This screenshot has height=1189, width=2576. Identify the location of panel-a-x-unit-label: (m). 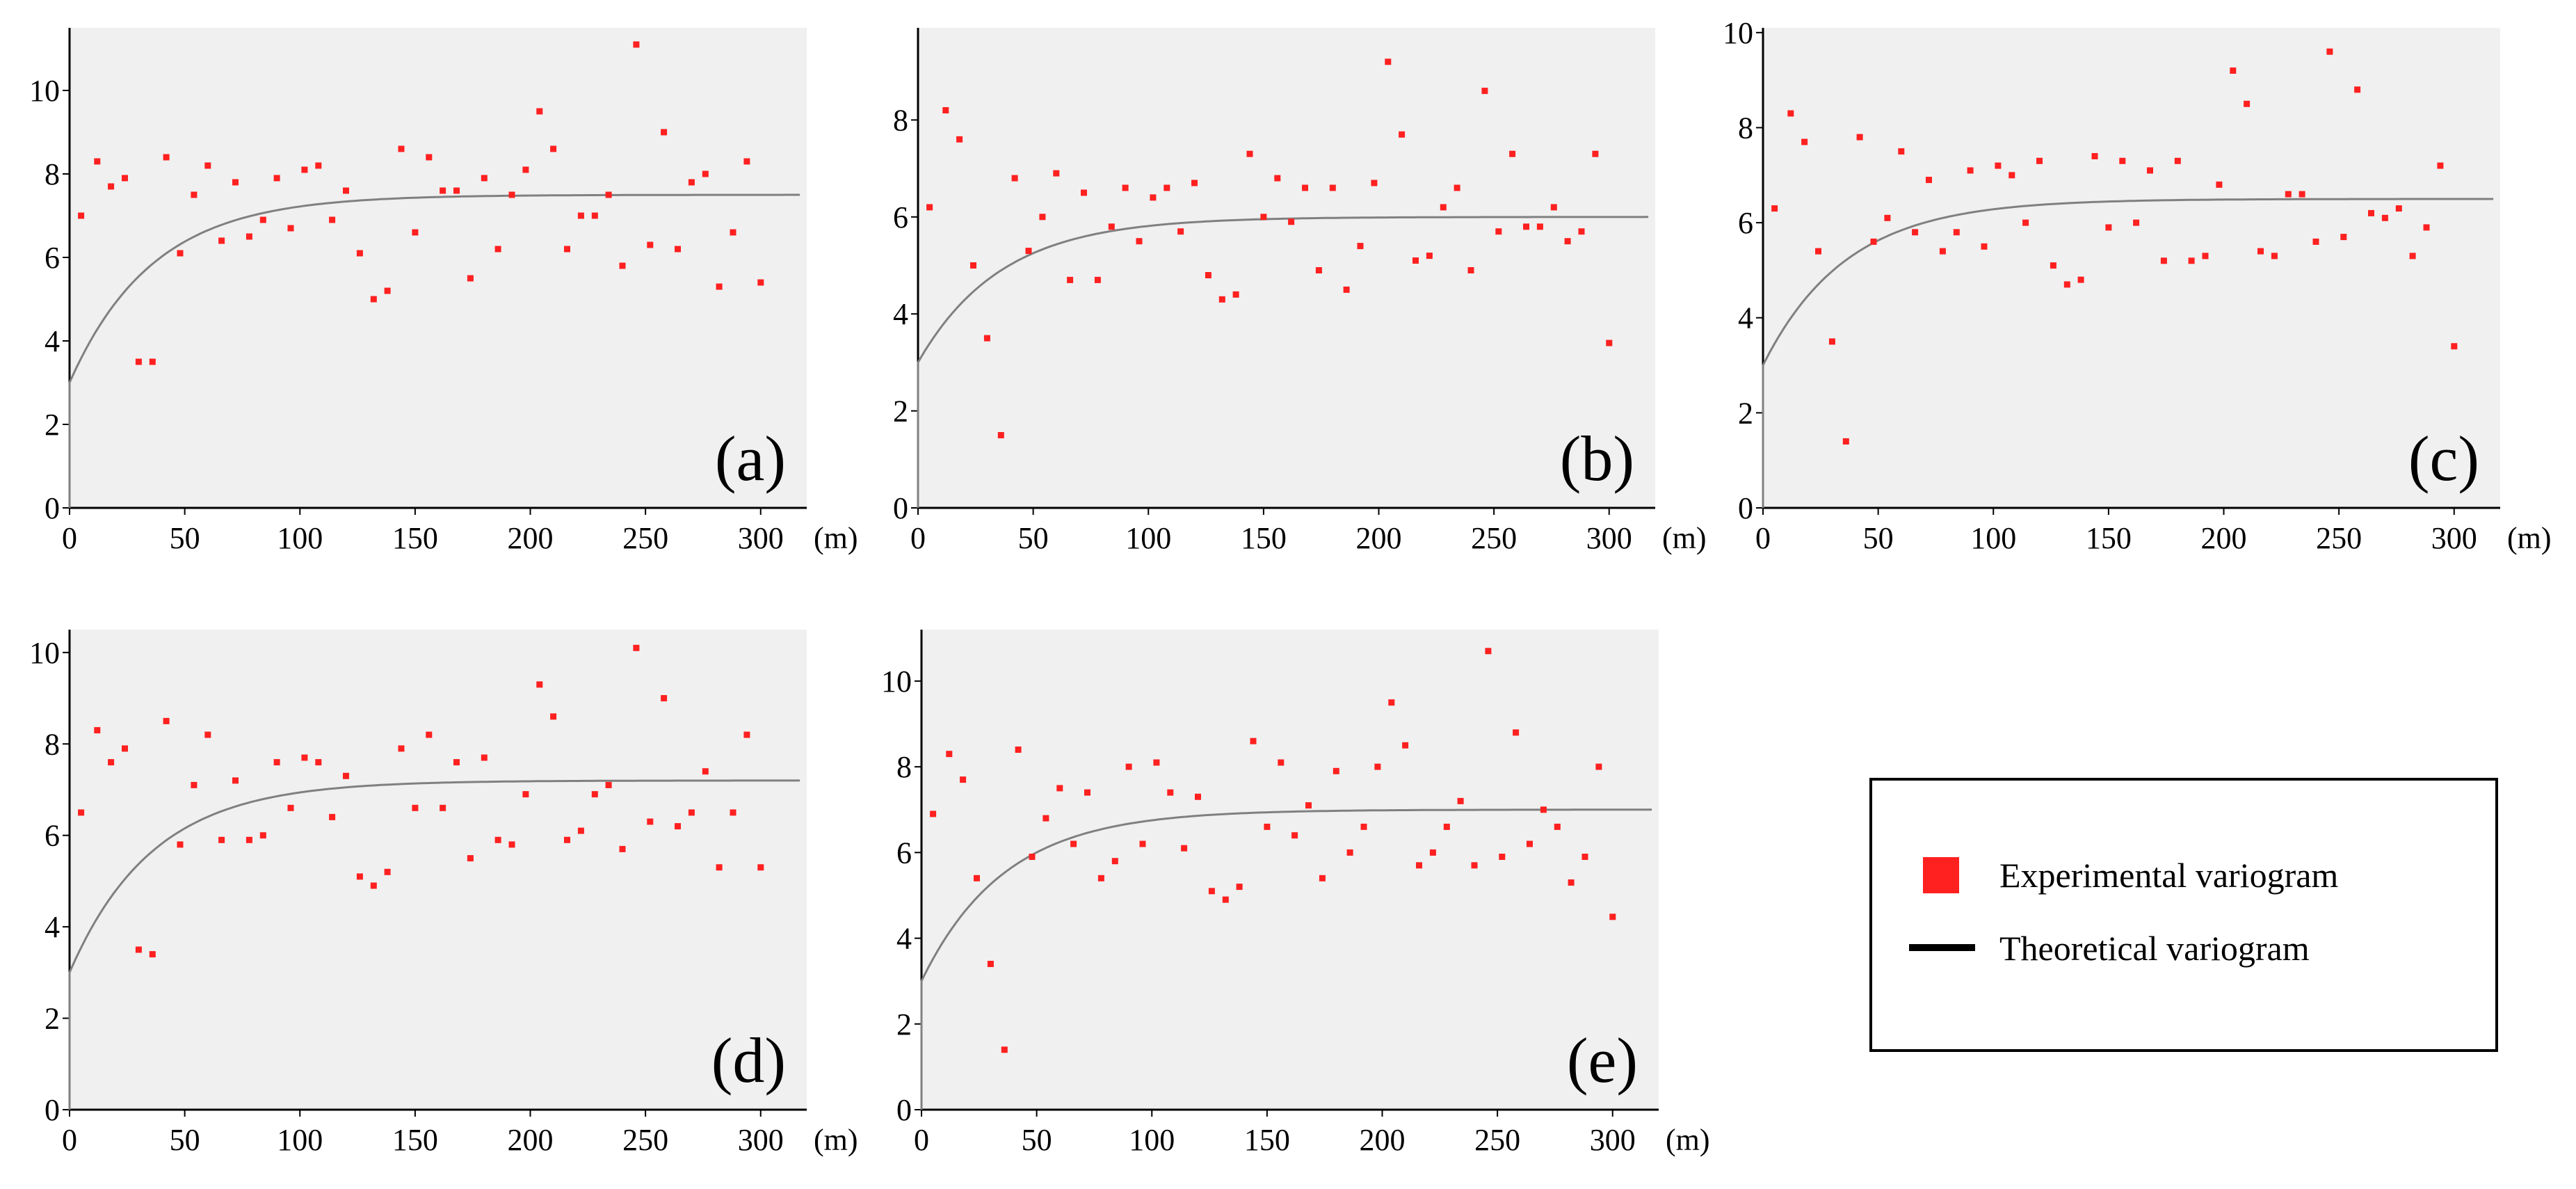
(836, 538).